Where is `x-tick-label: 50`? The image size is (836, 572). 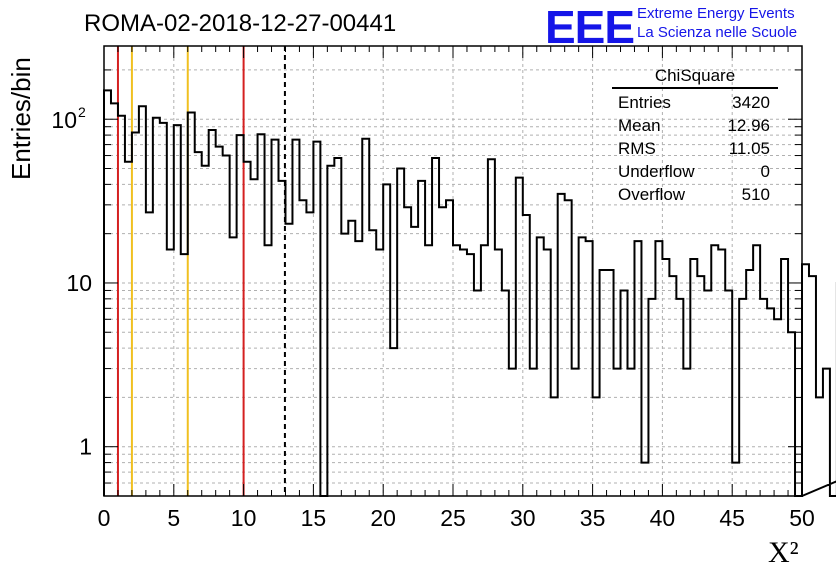 x-tick-label: 50 is located at coordinates (802, 518).